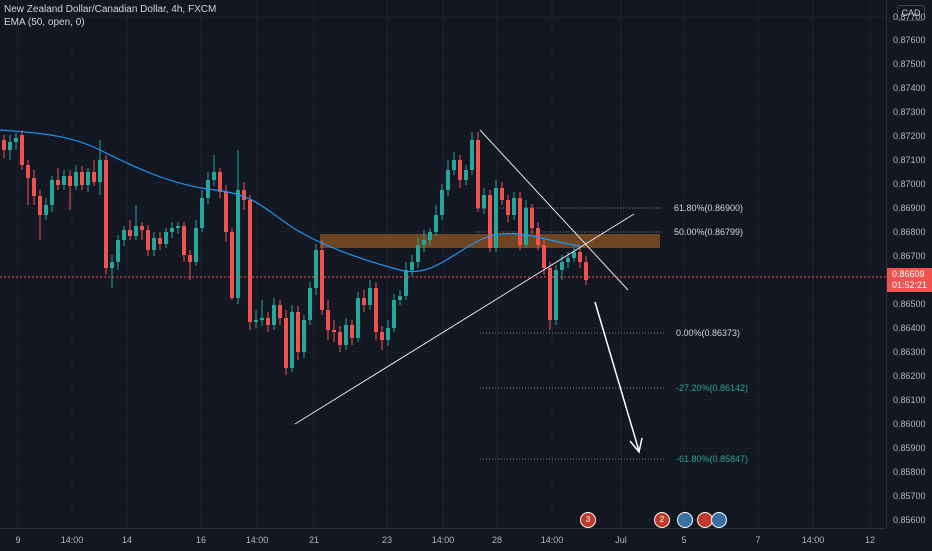 The height and width of the screenshot is (551, 932). Describe the element at coordinates (909, 472) in the screenshot. I see `price-tick-label: 0.85800` at that location.